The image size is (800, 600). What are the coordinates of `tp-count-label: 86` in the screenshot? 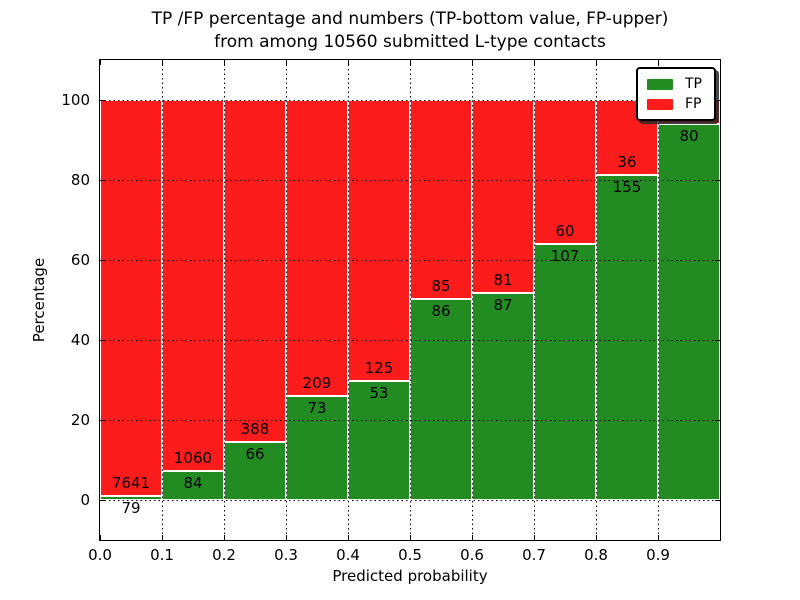 It's located at (441, 310).